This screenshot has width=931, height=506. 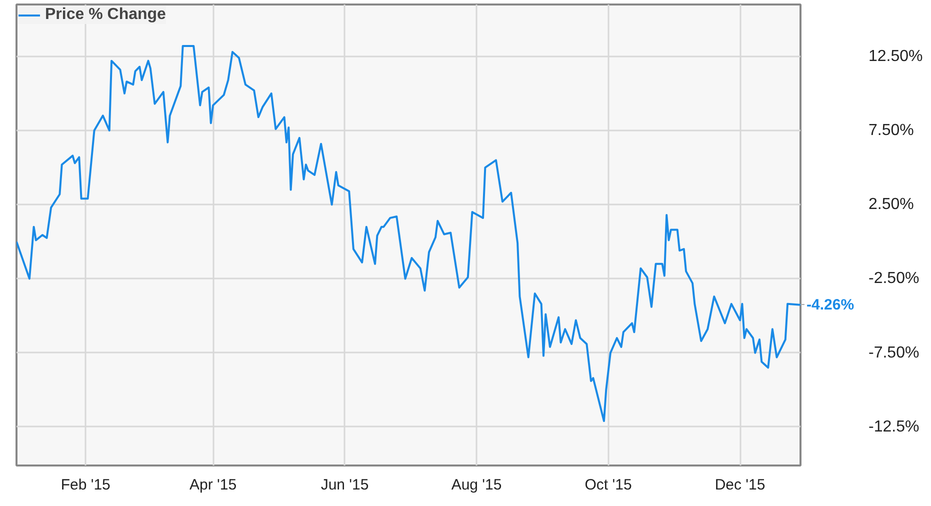 What do you see at coordinates (105, 15) in the screenshot?
I see `legend-label: Price % Change` at bounding box center [105, 15].